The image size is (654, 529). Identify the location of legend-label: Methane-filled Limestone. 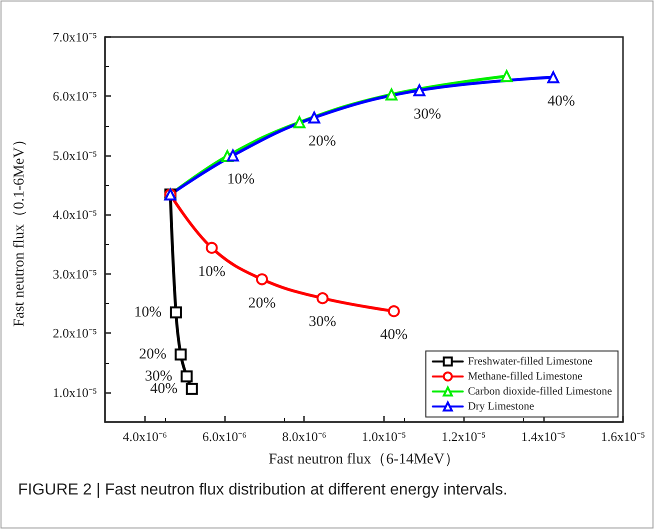
(525, 376).